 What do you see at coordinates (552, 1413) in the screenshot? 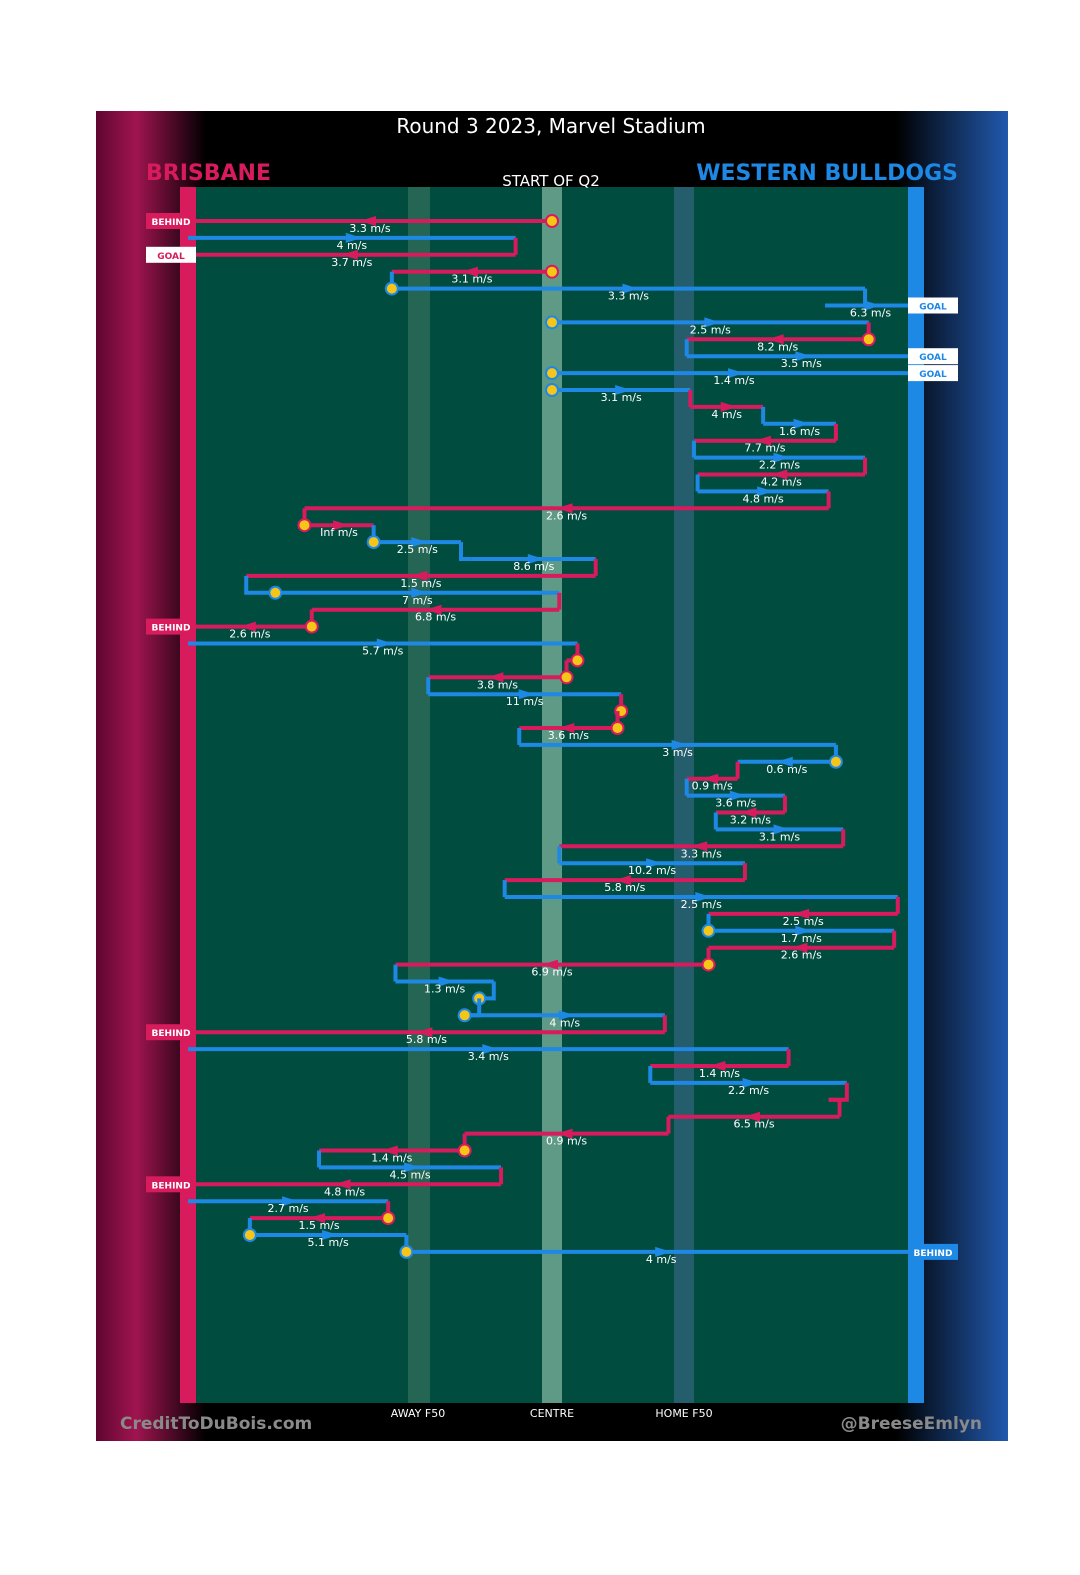
I see `x-tick-centre: CENTRE` at bounding box center [552, 1413].